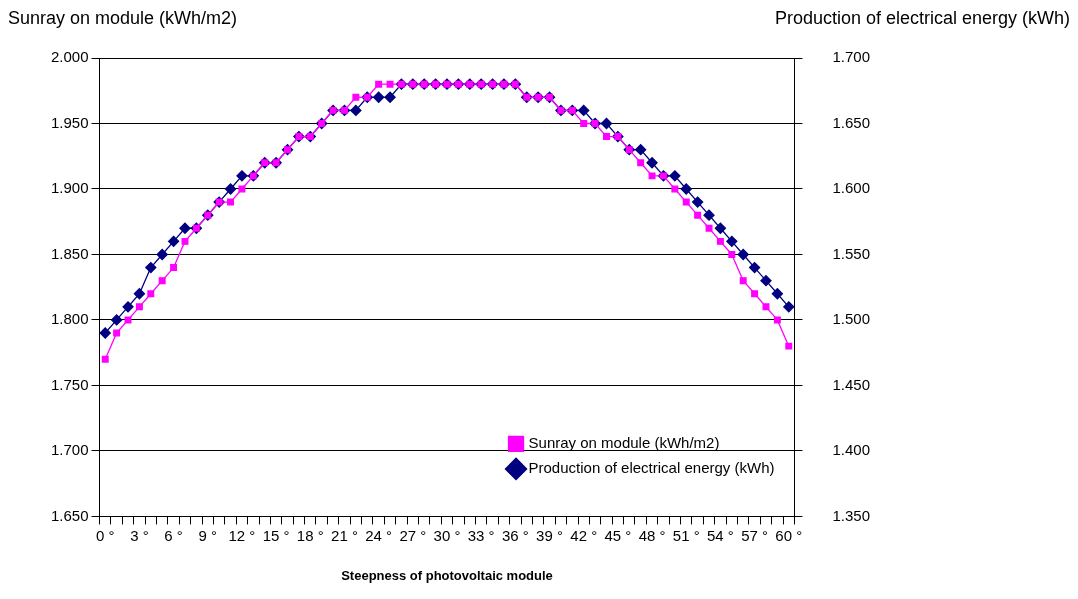 The width and height of the screenshot is (1078, 599). Describe the element at coordinates (851, 384) in the screenshot. I see `y2-tick-label: 1.450` at that location.